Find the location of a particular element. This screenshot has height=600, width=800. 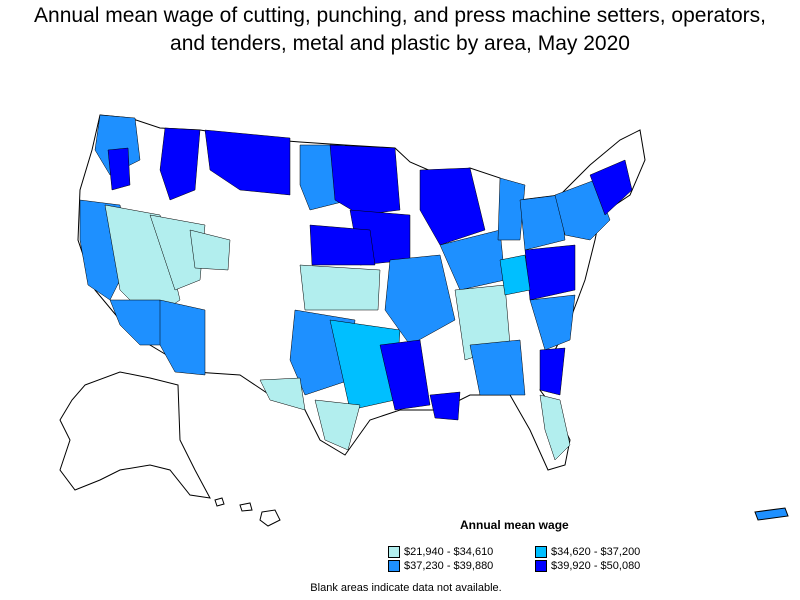

legend-label-1: $21,940 - $34,610 is located at coordinates (449, 552).